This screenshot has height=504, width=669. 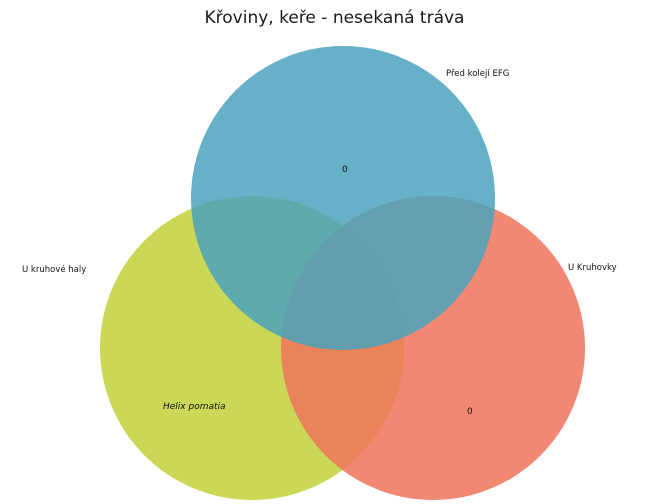 What do you see at coordinates (470, 412) in the screenshot?
I see `set-value-u-kruhovky: 0` at bounding box center [470, 412].